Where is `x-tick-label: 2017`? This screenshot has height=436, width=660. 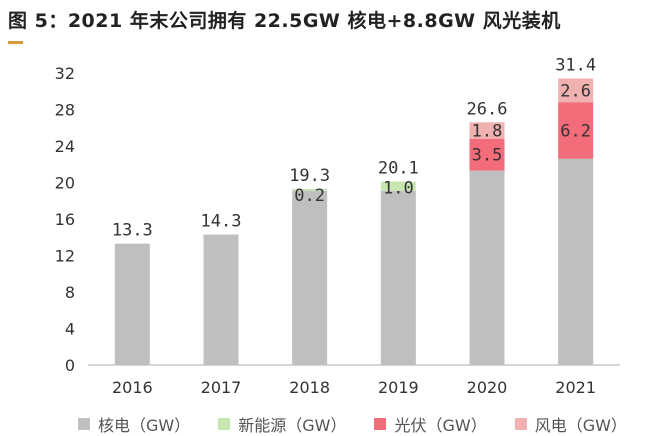 x-tick-label: 2017 is located at coordinates (221, 387).